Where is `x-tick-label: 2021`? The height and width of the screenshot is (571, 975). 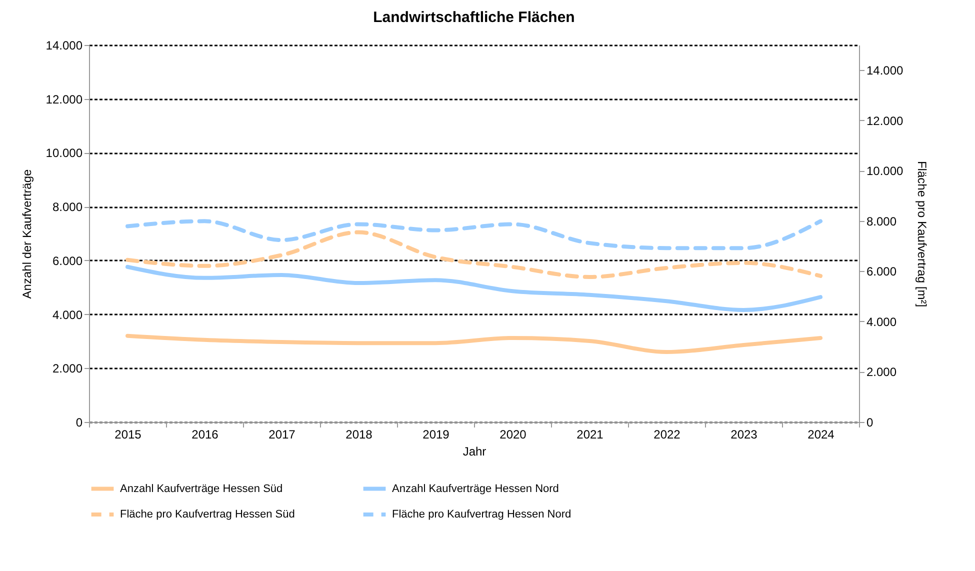
x-tick-label: 2021 is located at coordinates (590, 435).